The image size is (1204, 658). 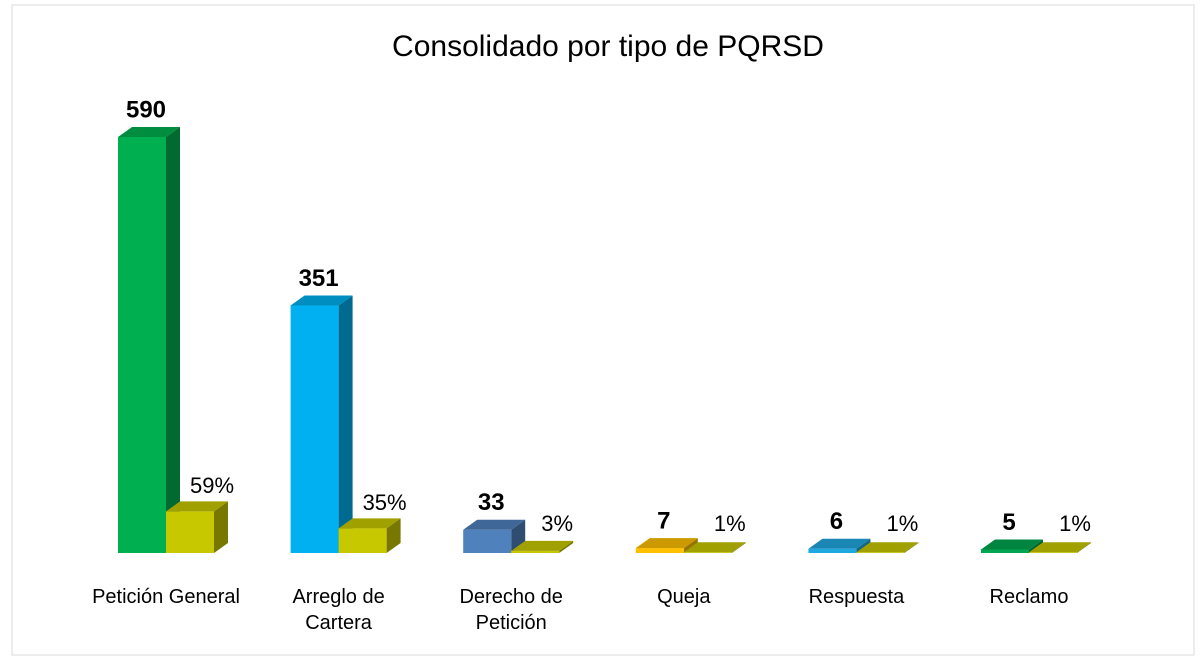 What do you see at coordinates (663, 520) in the screenshot?
I see `data-label: 7` at bounding box center [663, 520].